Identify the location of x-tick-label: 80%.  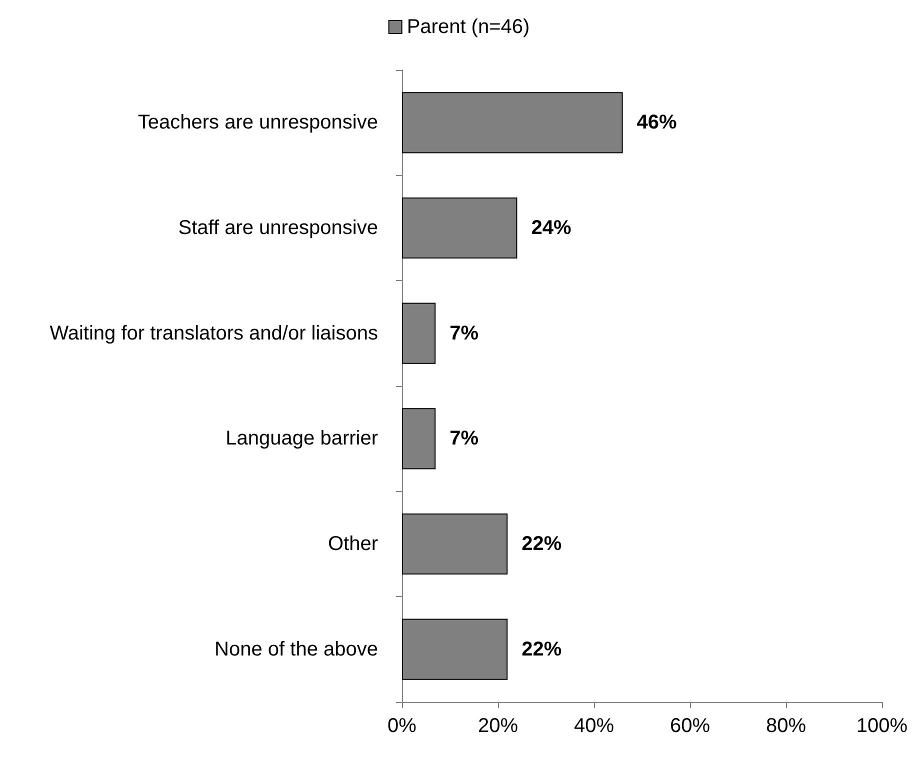
(786, 726).